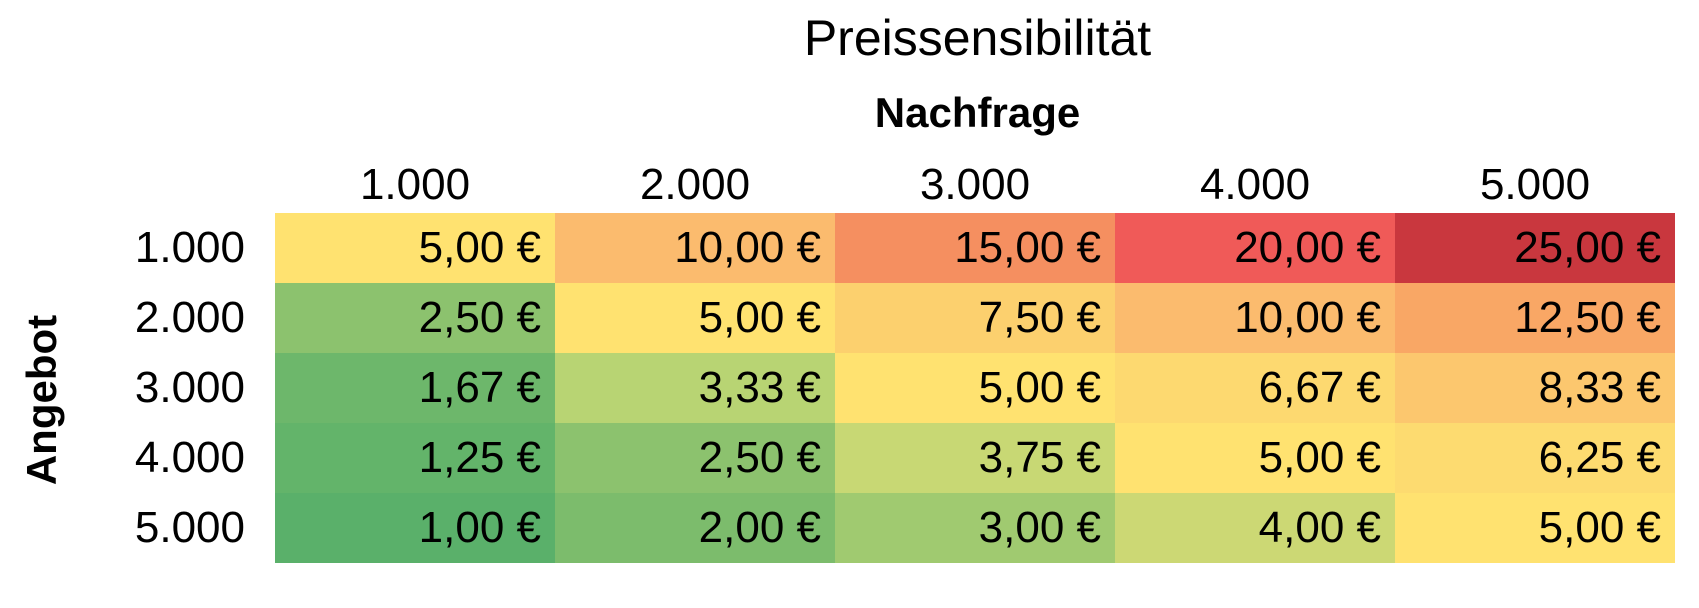  What do you see at coordinates (415, 528) in the screenshot?
I see `heatmap-cell: 1,00 €` at bounding box center [415, 528].